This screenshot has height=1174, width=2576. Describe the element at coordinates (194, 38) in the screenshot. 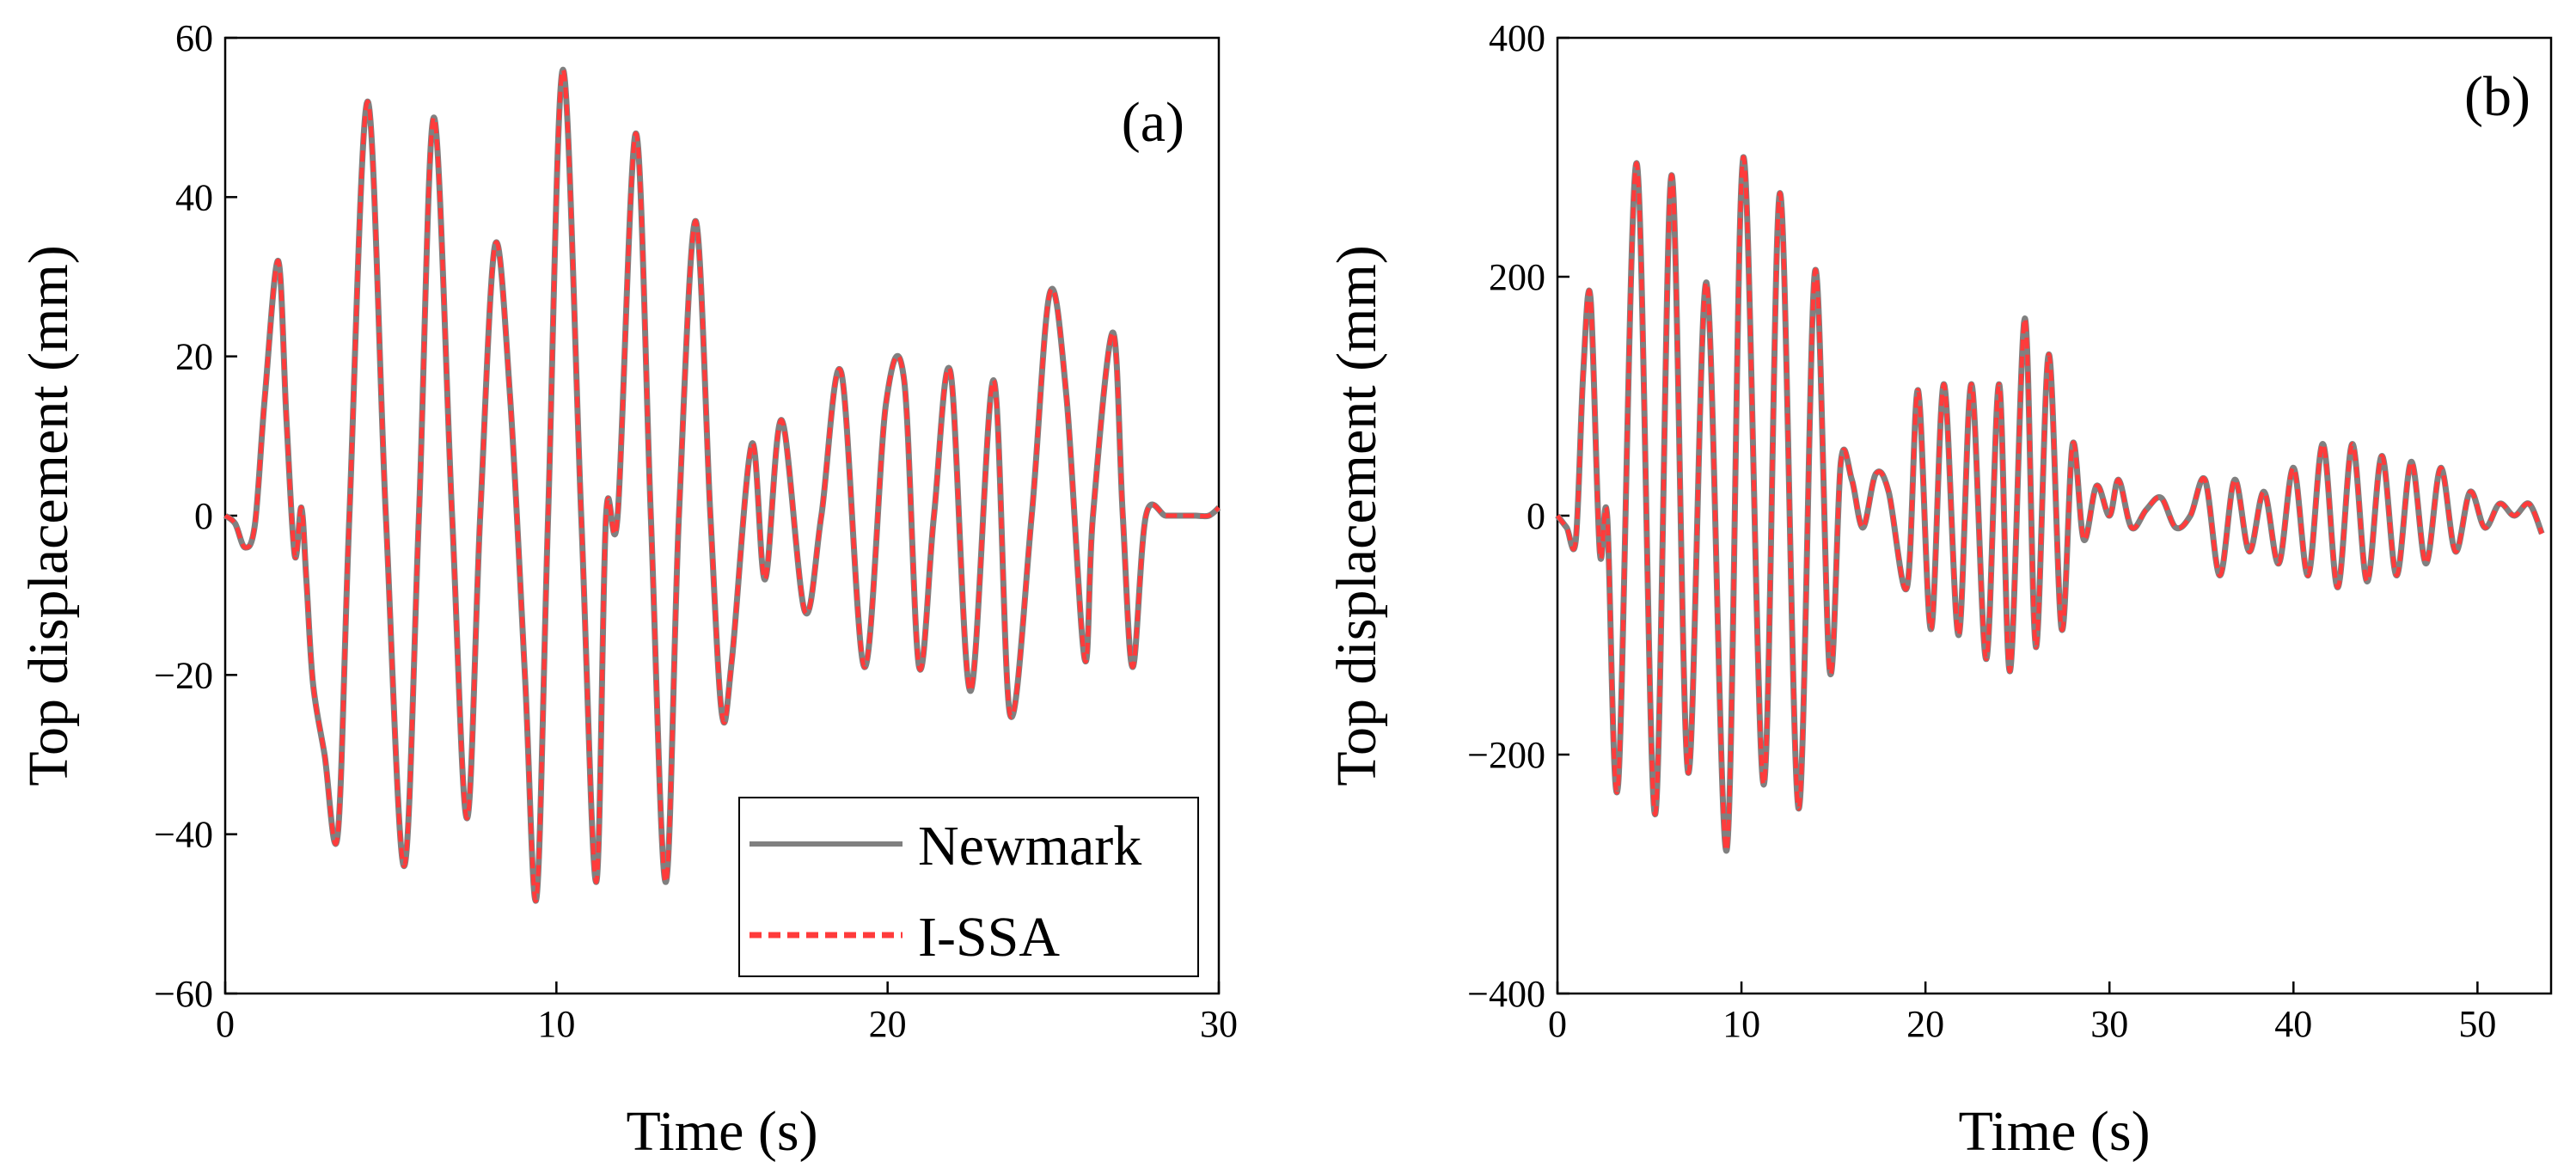

I see `y-tick-label: 60` at that location.